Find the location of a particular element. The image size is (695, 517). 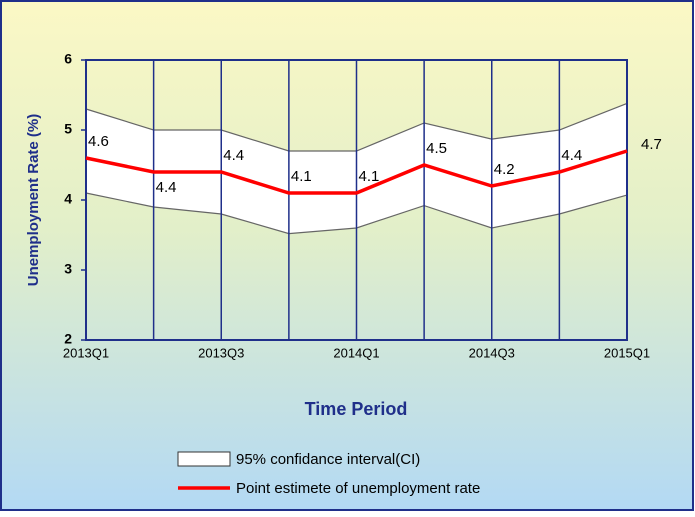

estimate-line is located at coordinates (356, 172).